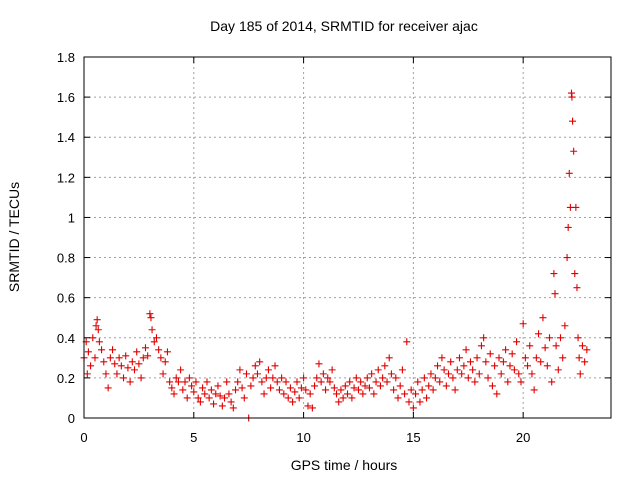 The image size is (640, 480). Describe the element at coordinates (344, 465) in the screenshot. I see `x-axis-label: GPS time / hours` at that location.